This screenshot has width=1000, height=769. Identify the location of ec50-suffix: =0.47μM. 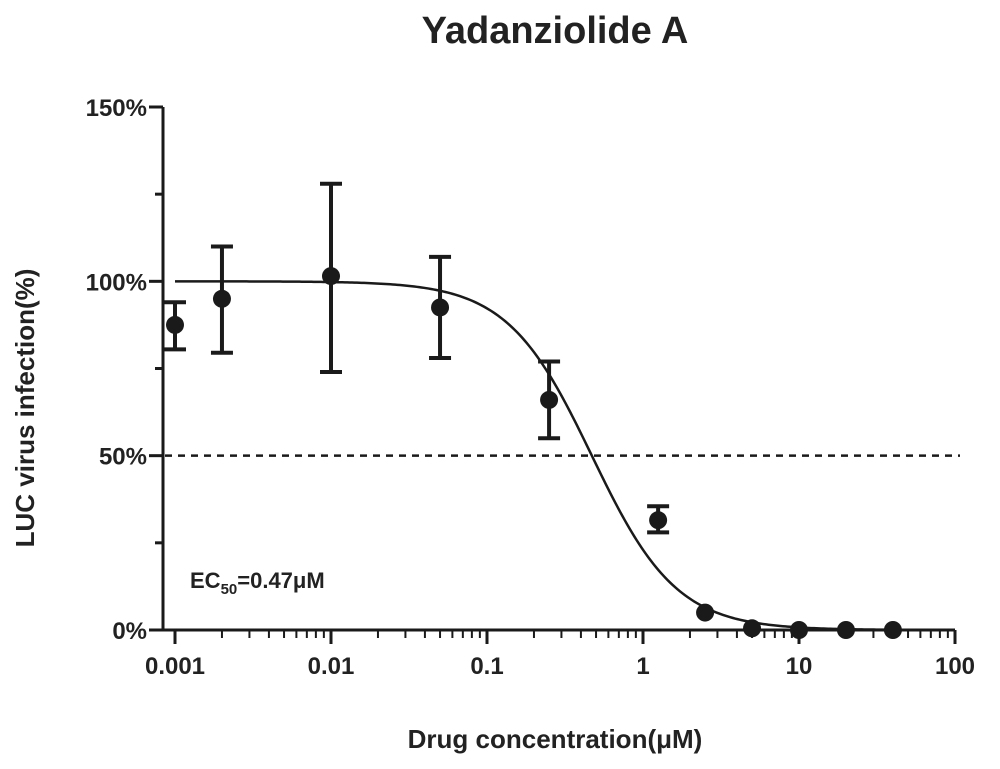
(280, 580).